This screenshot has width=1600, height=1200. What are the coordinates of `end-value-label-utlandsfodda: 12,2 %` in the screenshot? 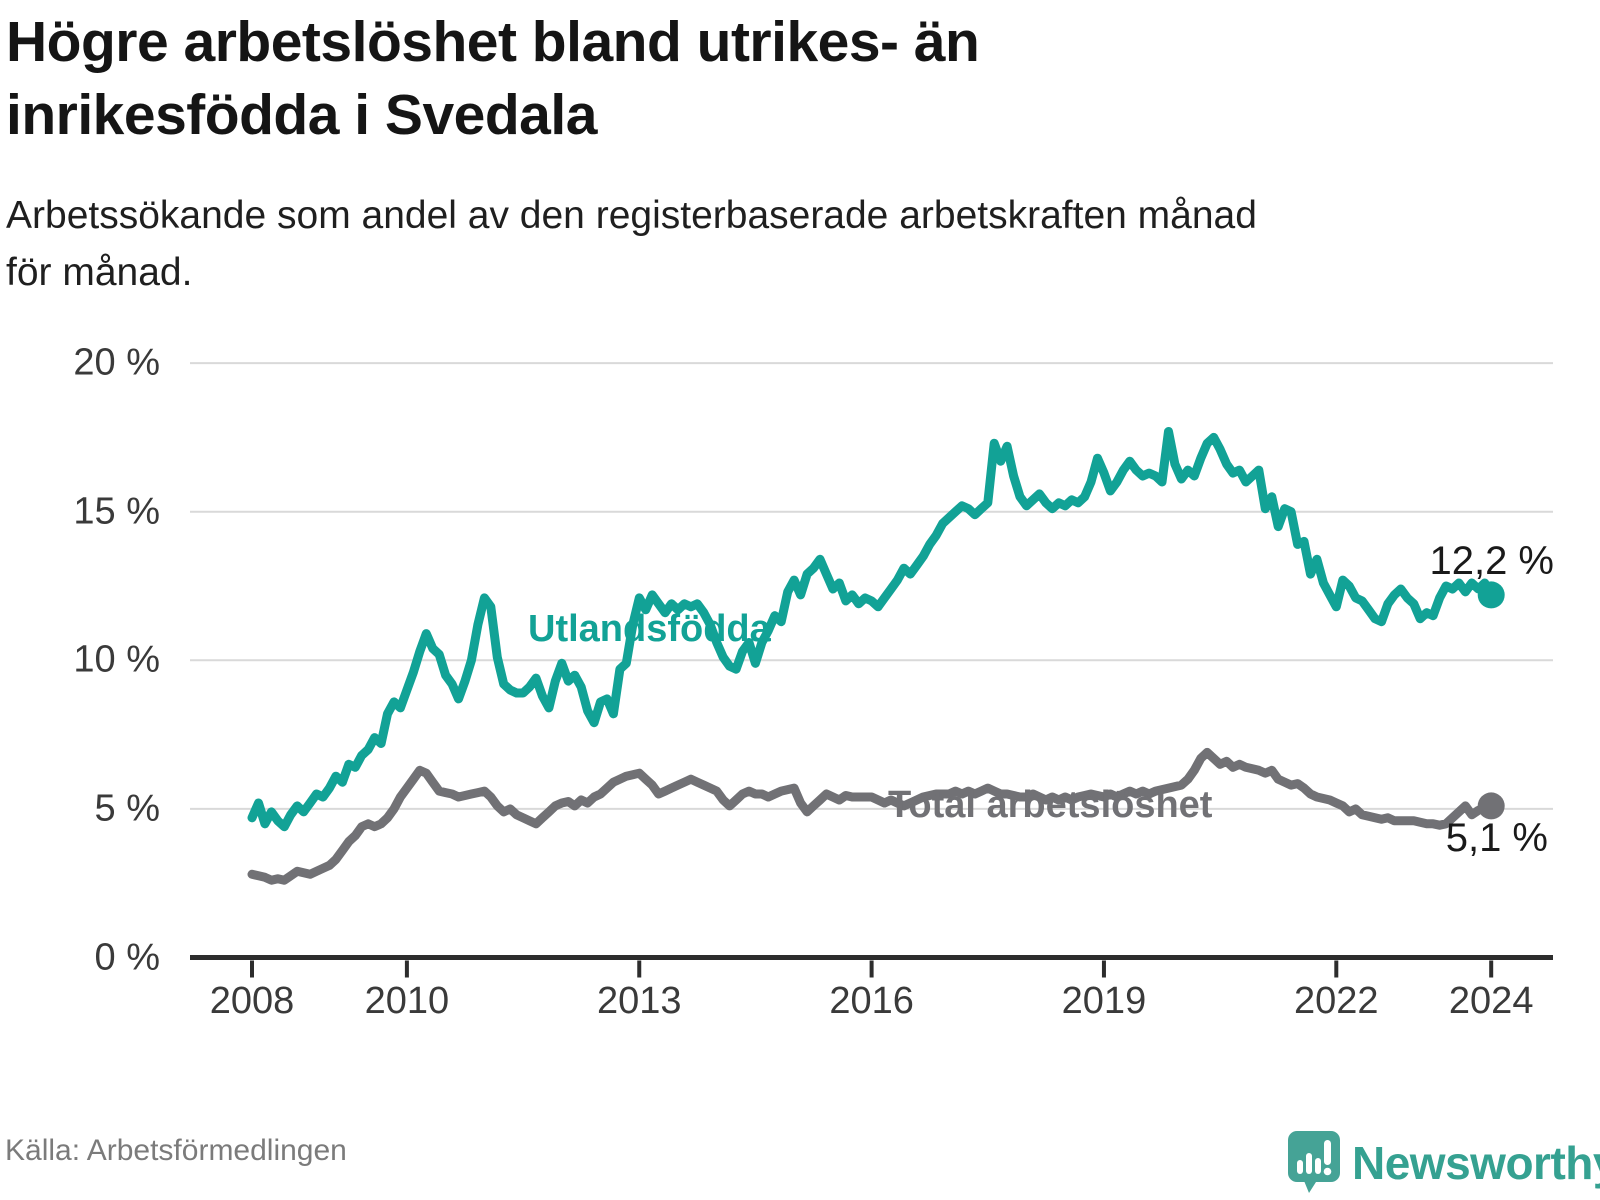 It's located at (1491, 561).